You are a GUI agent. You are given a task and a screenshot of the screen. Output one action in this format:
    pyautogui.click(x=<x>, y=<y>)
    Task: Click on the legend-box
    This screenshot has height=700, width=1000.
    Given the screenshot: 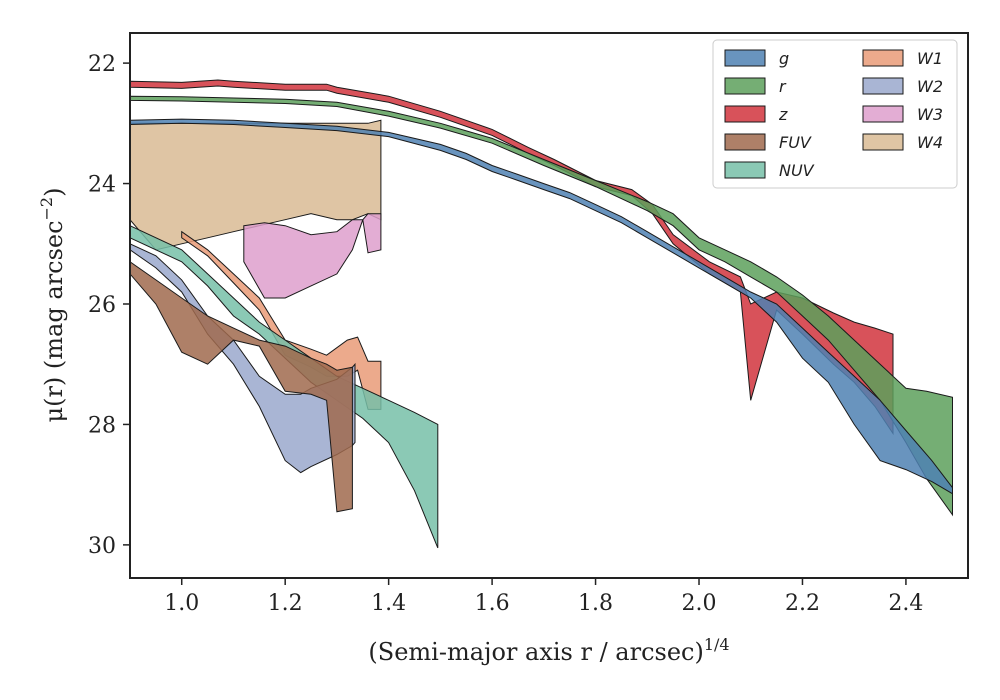 What is the action you would take?
    pyautogui.click(x=835, y=114)
    